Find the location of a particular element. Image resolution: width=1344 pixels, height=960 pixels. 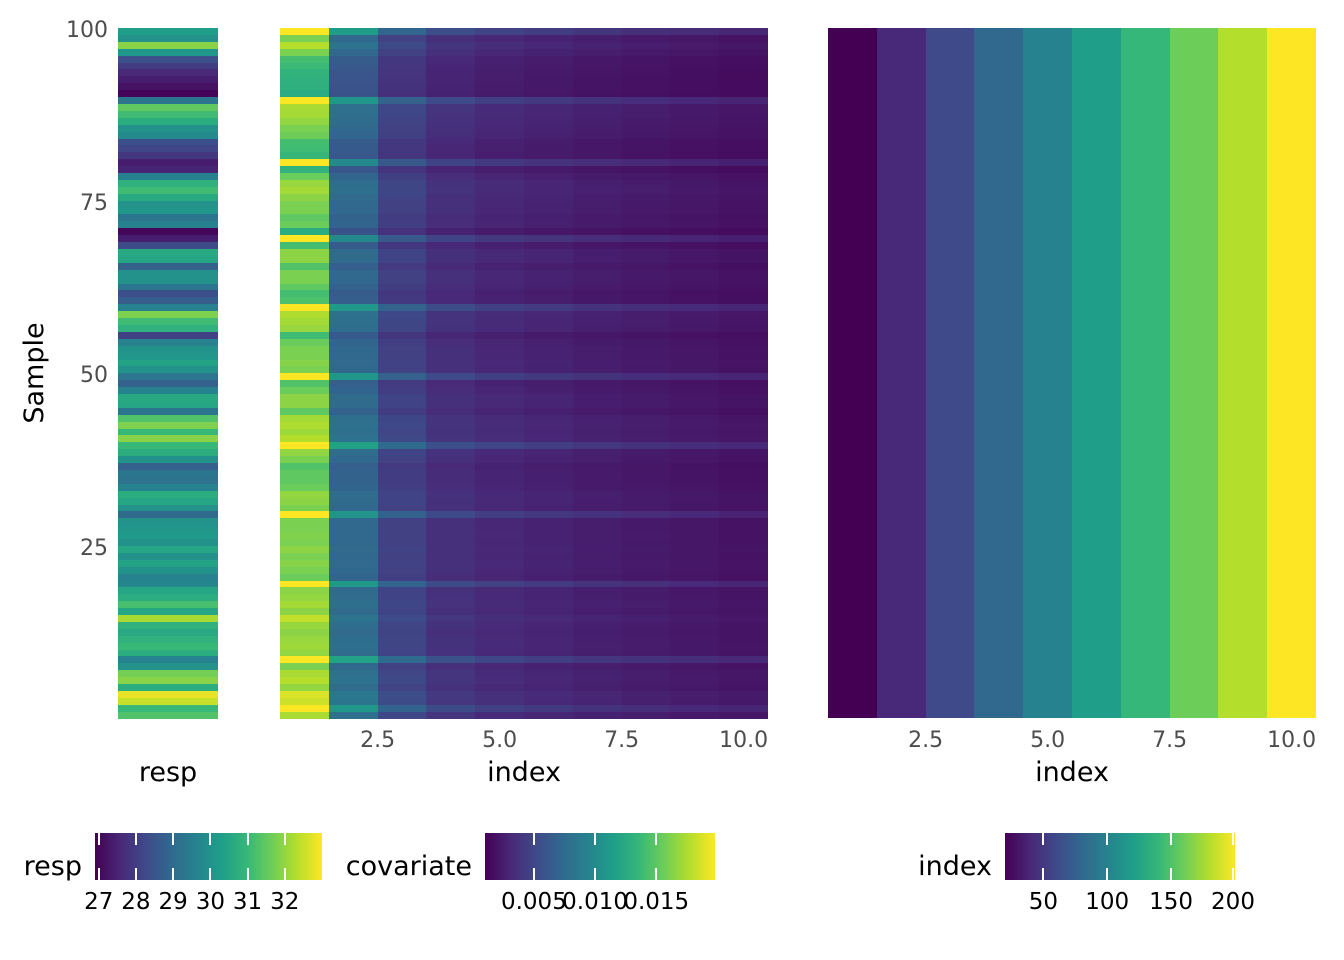

legend-colorbar-resp is located at coordinates (208, 856).